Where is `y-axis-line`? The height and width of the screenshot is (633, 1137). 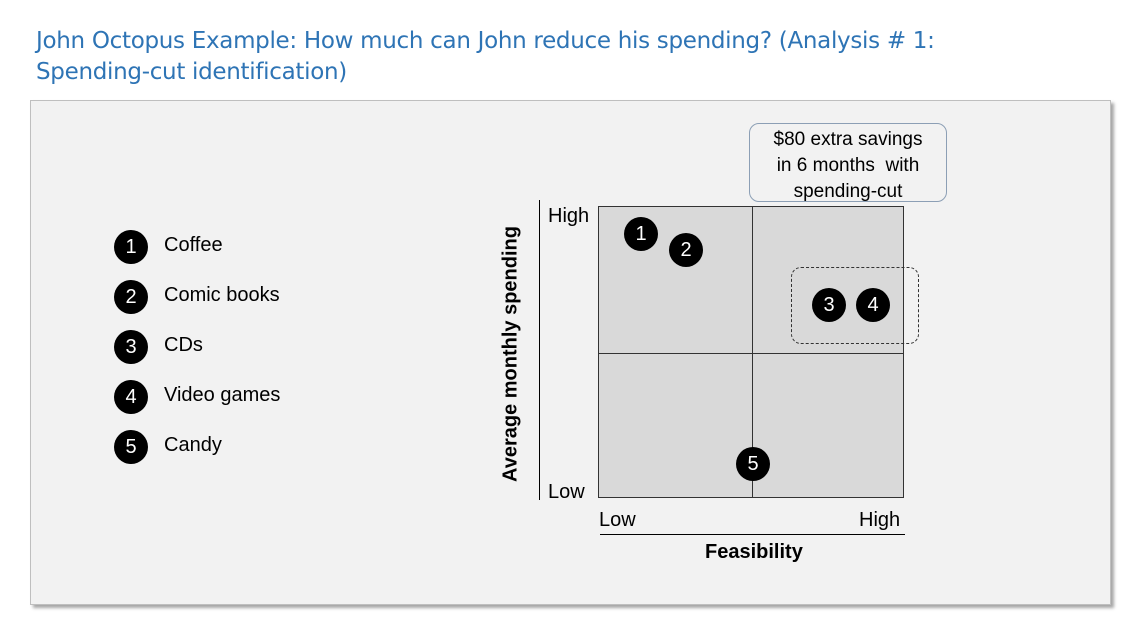
y-axis-line is located at coordinates (539, 350).